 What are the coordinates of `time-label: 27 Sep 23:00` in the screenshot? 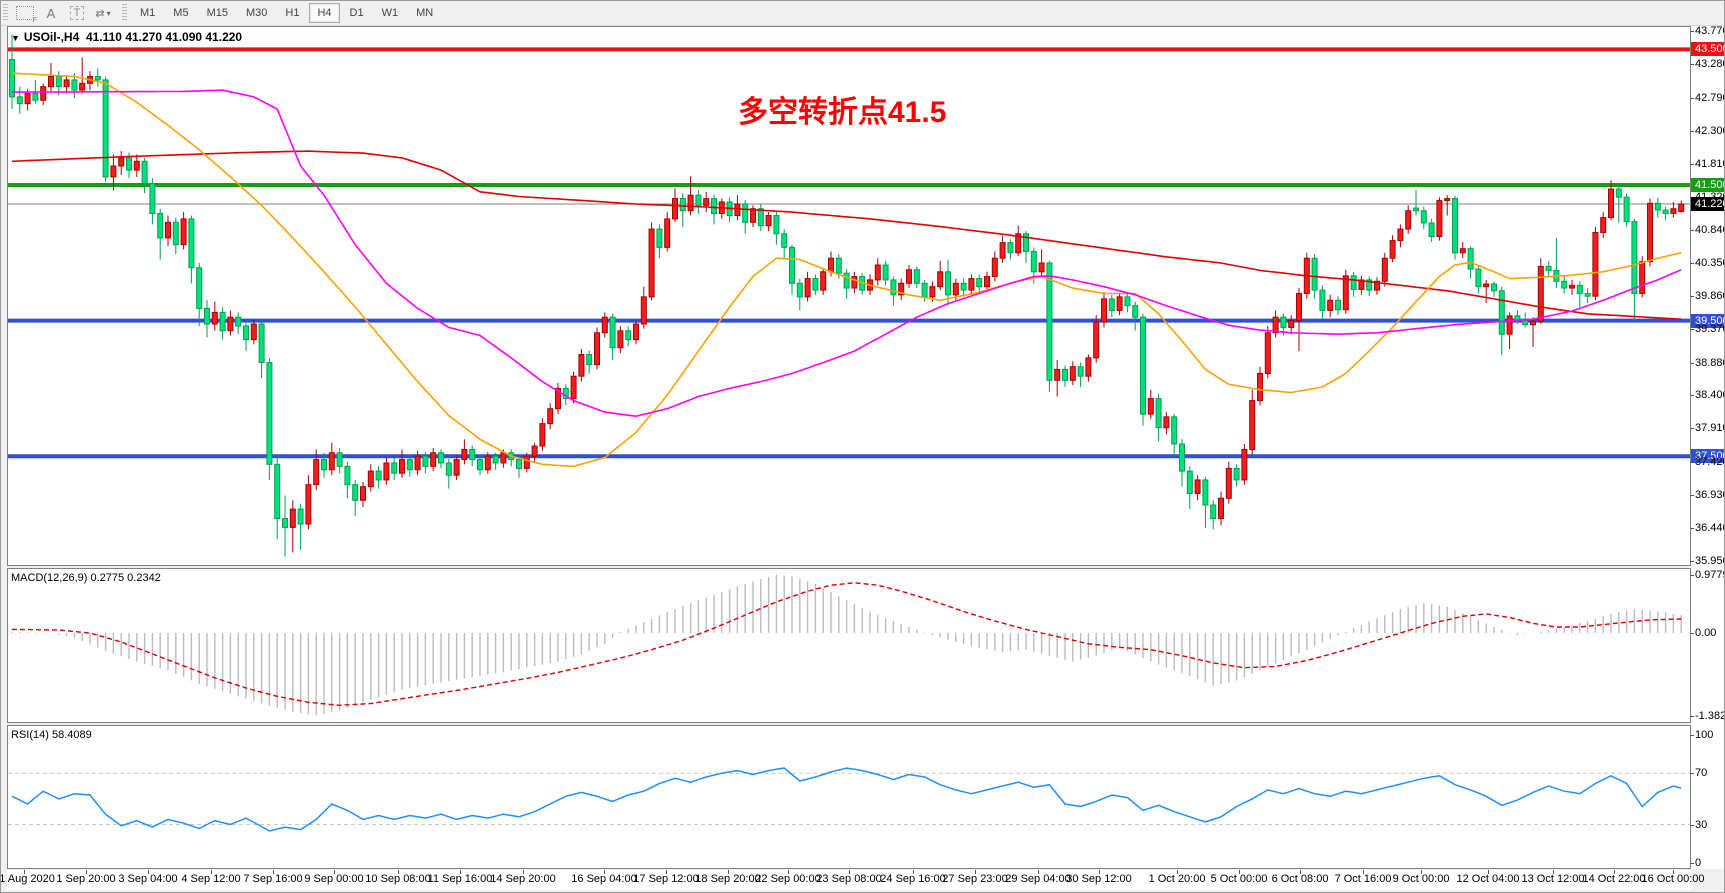 It's located at (975, 879).